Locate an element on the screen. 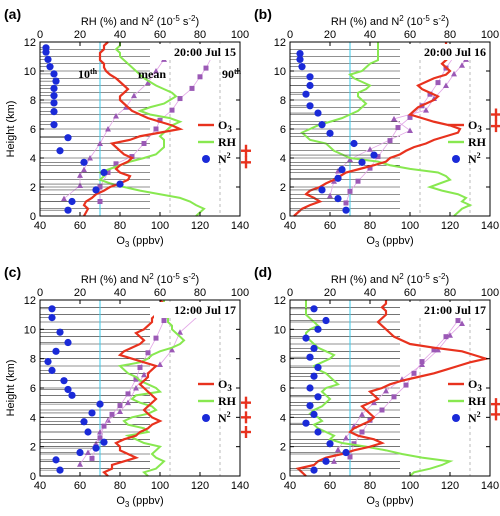 The width and height of the screenshot is (500, 516). legend-label: N2 is located at coordinates (474, 158).